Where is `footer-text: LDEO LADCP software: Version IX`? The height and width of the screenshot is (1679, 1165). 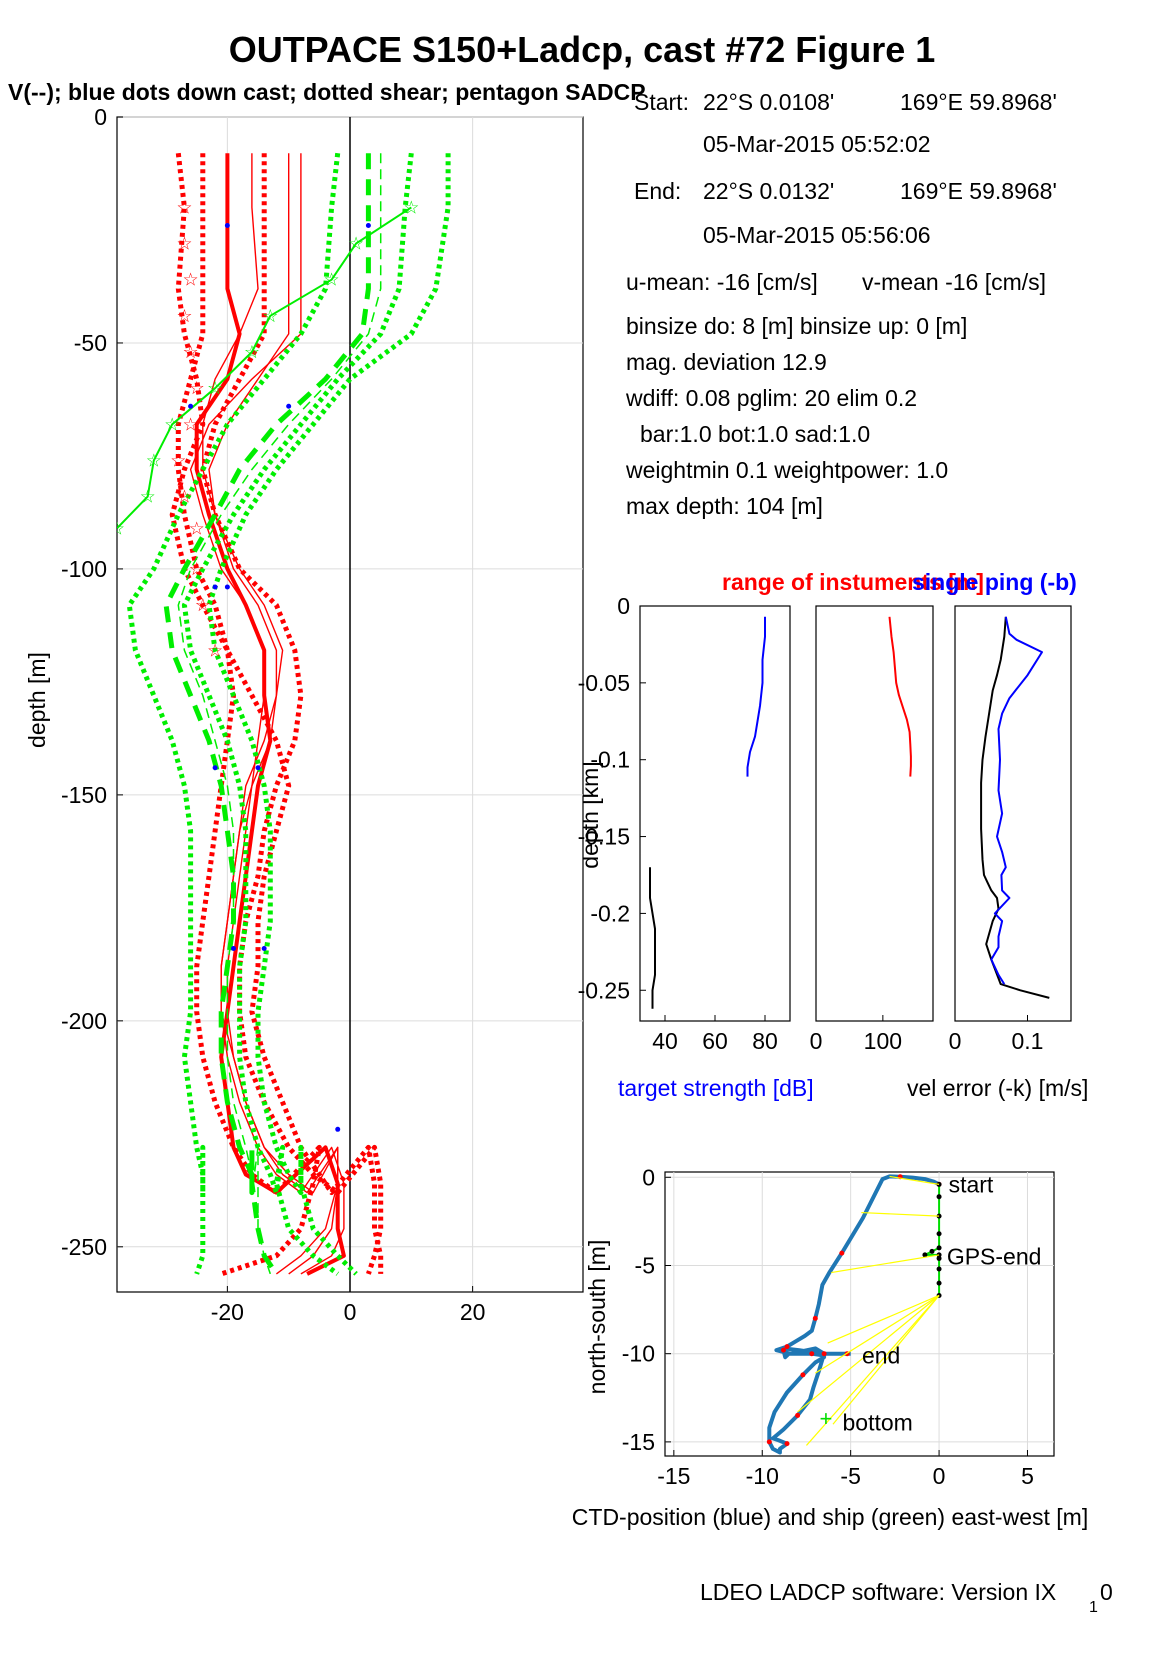 footer-text: LDEO LADCP software: Version IX is located at coordinates (878, 1592).